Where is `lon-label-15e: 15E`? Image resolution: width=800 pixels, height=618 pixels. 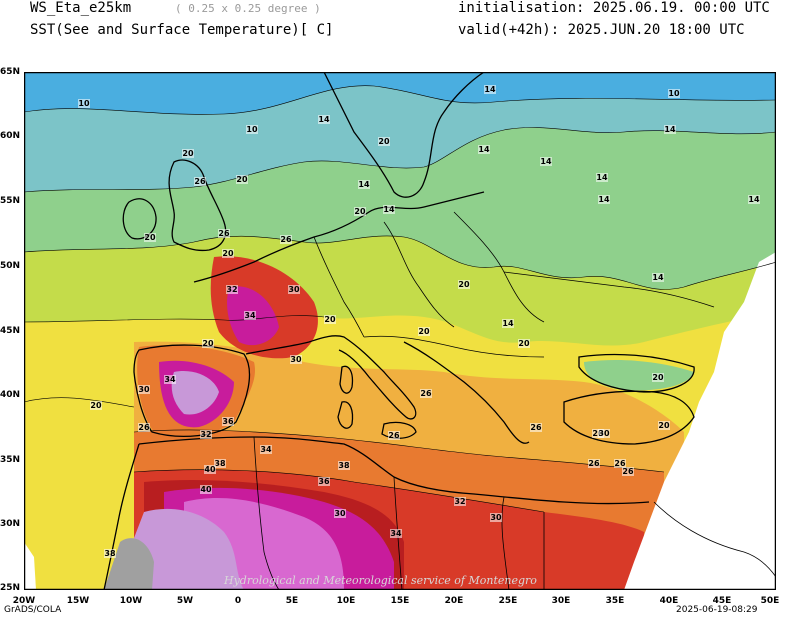 lon-label-15e: 15E is located at coordinates (400, 601).